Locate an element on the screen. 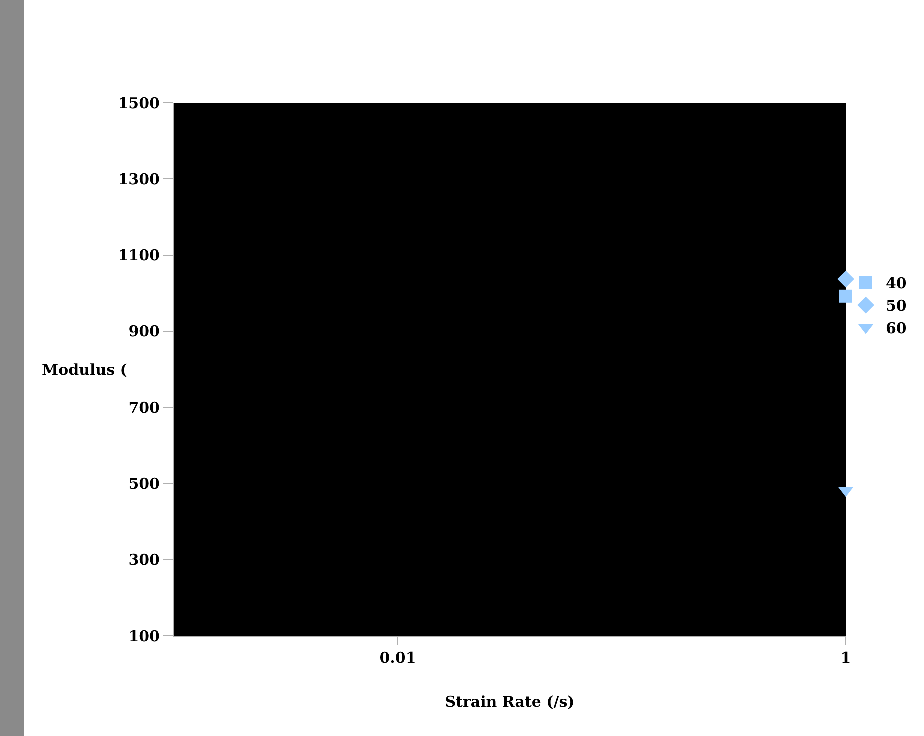 The height and width of the screenshot is (736, 924). x-tick-label: 1 is located at coordinates (846, 658).